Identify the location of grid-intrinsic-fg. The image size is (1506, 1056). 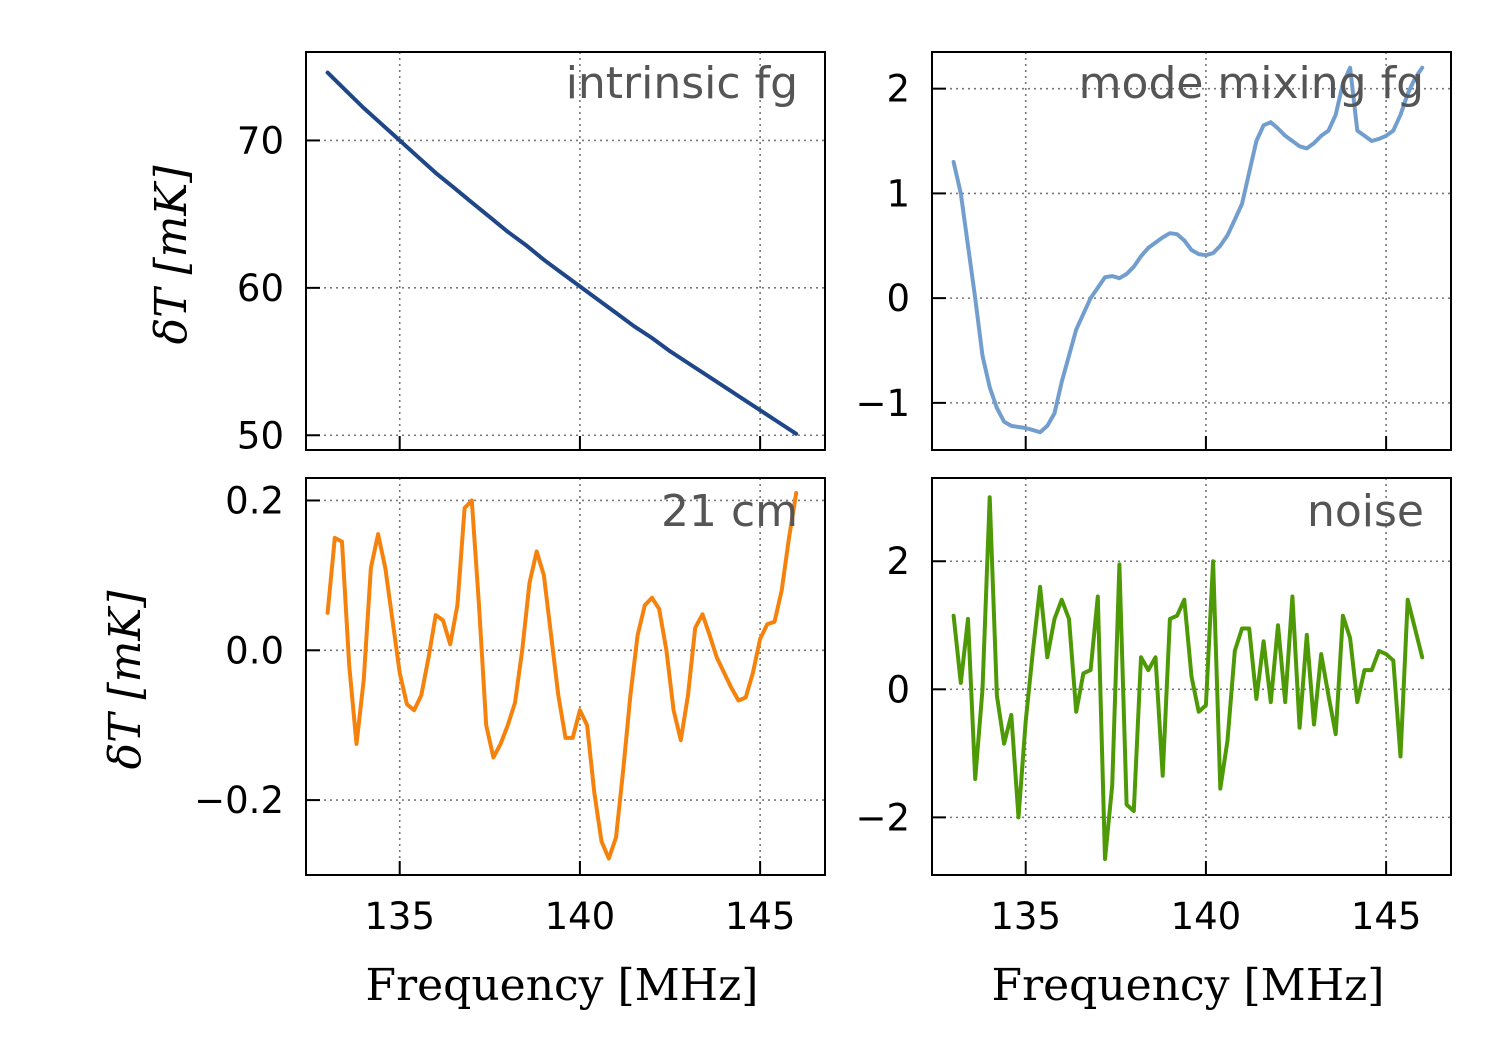
(565, 251).